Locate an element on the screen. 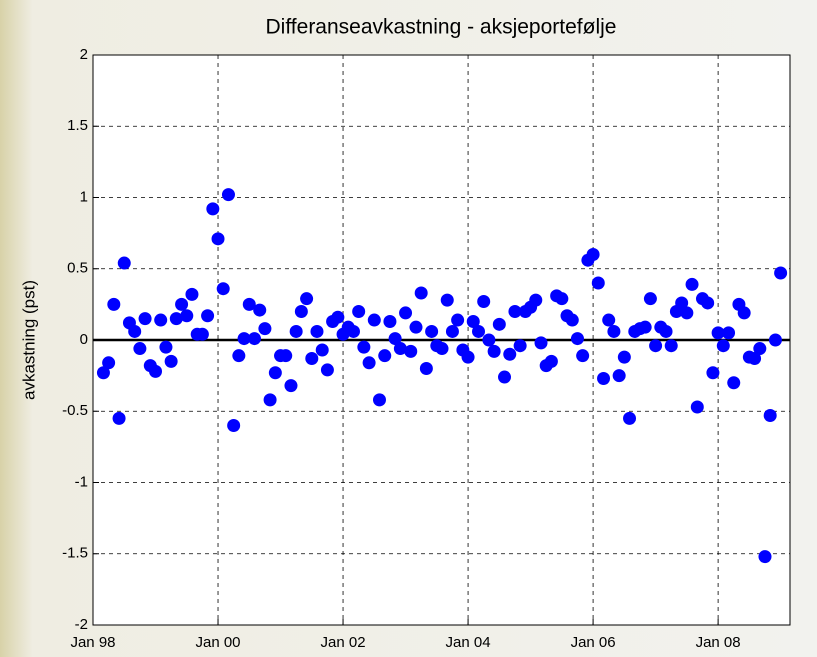 The height and width of the screenshot is (657, 817). x-tick-label: Jan 08 is located at coordinates (718, 642).